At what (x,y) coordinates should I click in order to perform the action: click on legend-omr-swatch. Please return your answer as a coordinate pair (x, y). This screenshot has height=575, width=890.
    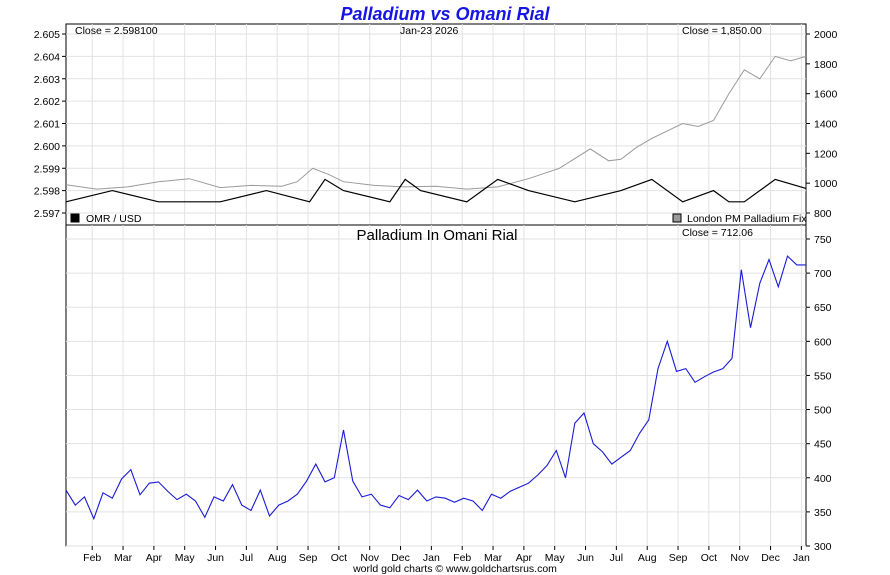
    Looking at the image, I should click on (75, 218).